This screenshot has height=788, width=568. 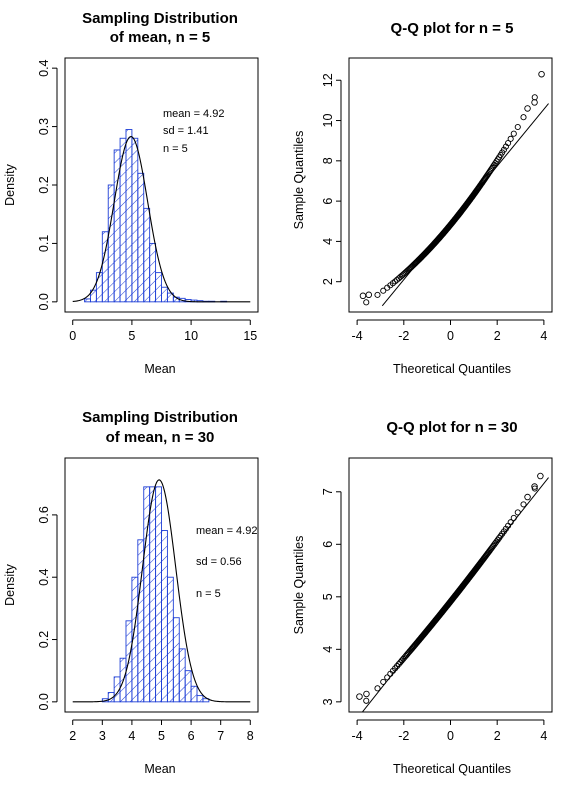 I want to click on x-axis: -4 -2 0 2 4, so click(x=449, y=731).